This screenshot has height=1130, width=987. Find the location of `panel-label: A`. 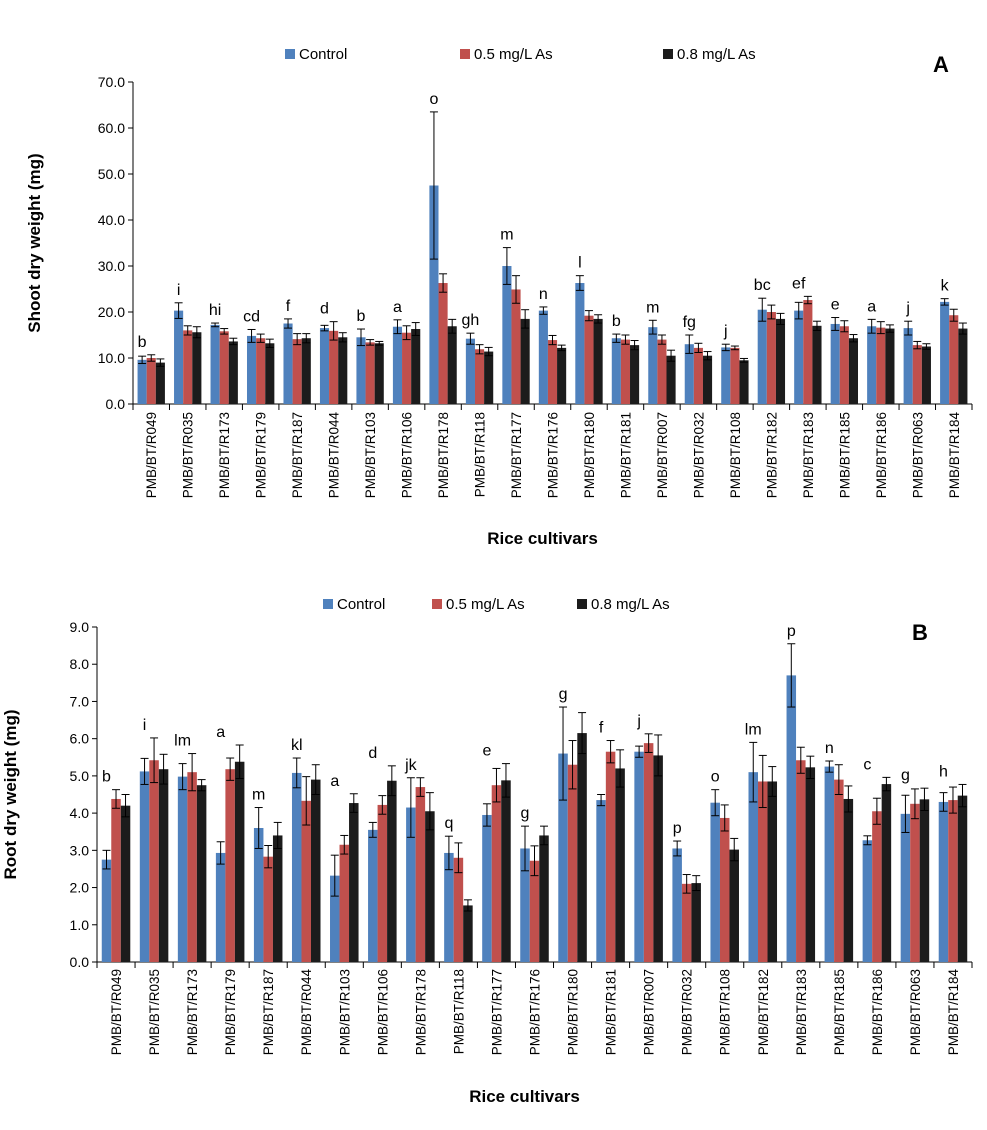

panel-label: A is located at coordinates (941, 64).